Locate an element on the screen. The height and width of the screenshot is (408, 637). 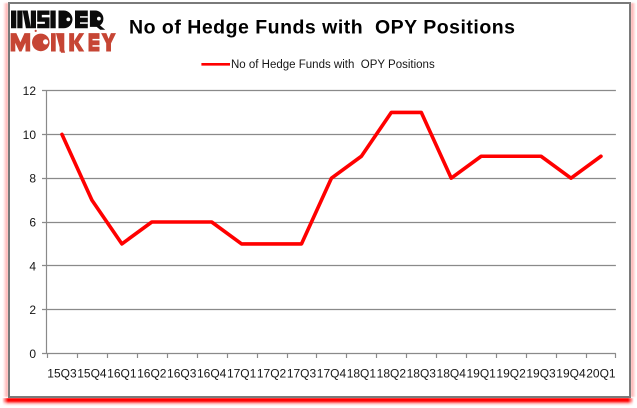
svg-text: 18Q3 is located at coordinates (422, 374).